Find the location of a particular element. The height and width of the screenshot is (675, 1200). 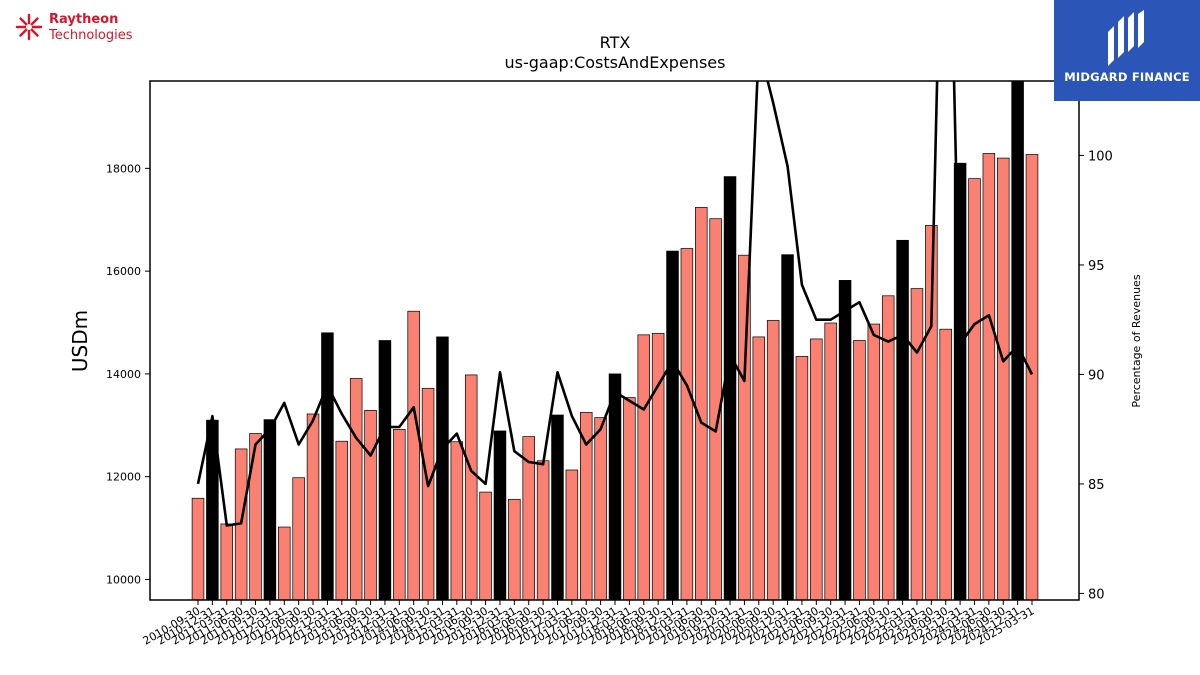

raytheon-logo-line1: Raytheon is located at coordinates (84, 19).